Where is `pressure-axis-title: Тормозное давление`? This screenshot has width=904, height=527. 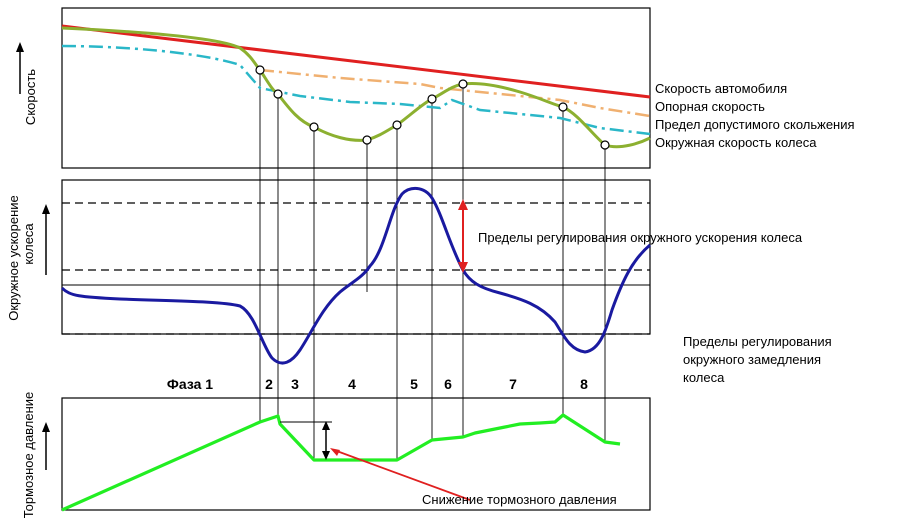 pressure-axis-title: Тормозное давление is located at coordinates (28, 455).